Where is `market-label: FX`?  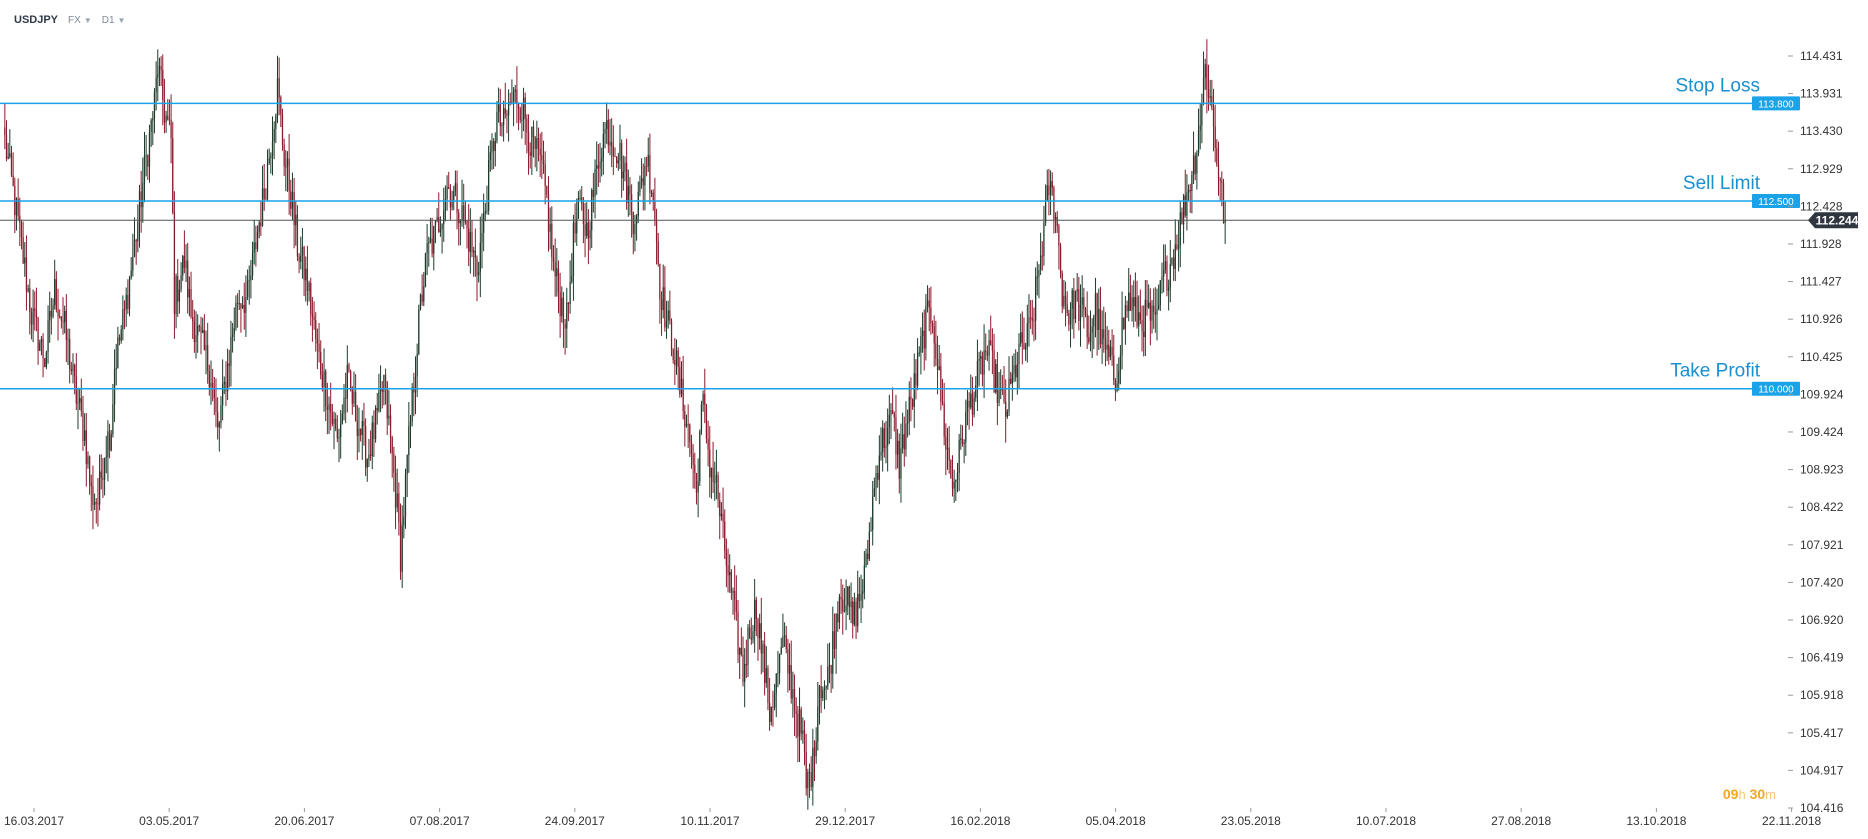 market-label: FX is located at coordinates (74, 20).